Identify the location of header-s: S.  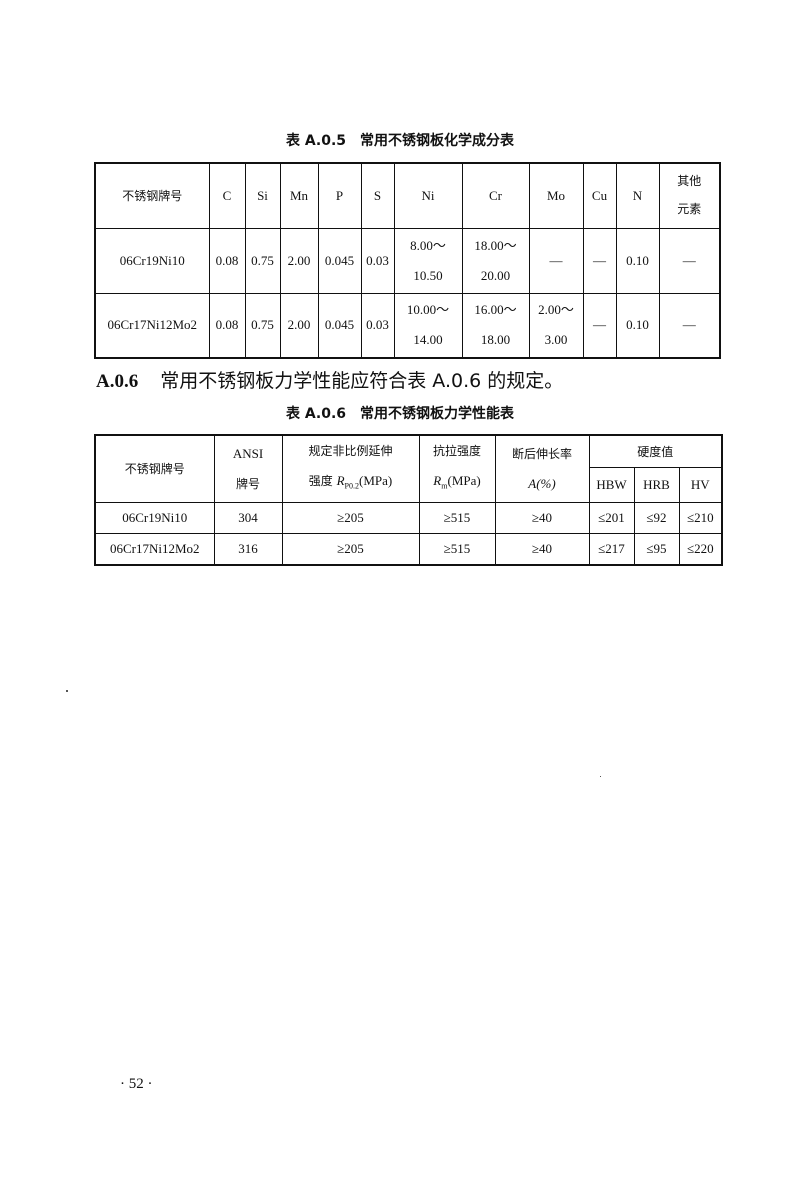
(377, 195).